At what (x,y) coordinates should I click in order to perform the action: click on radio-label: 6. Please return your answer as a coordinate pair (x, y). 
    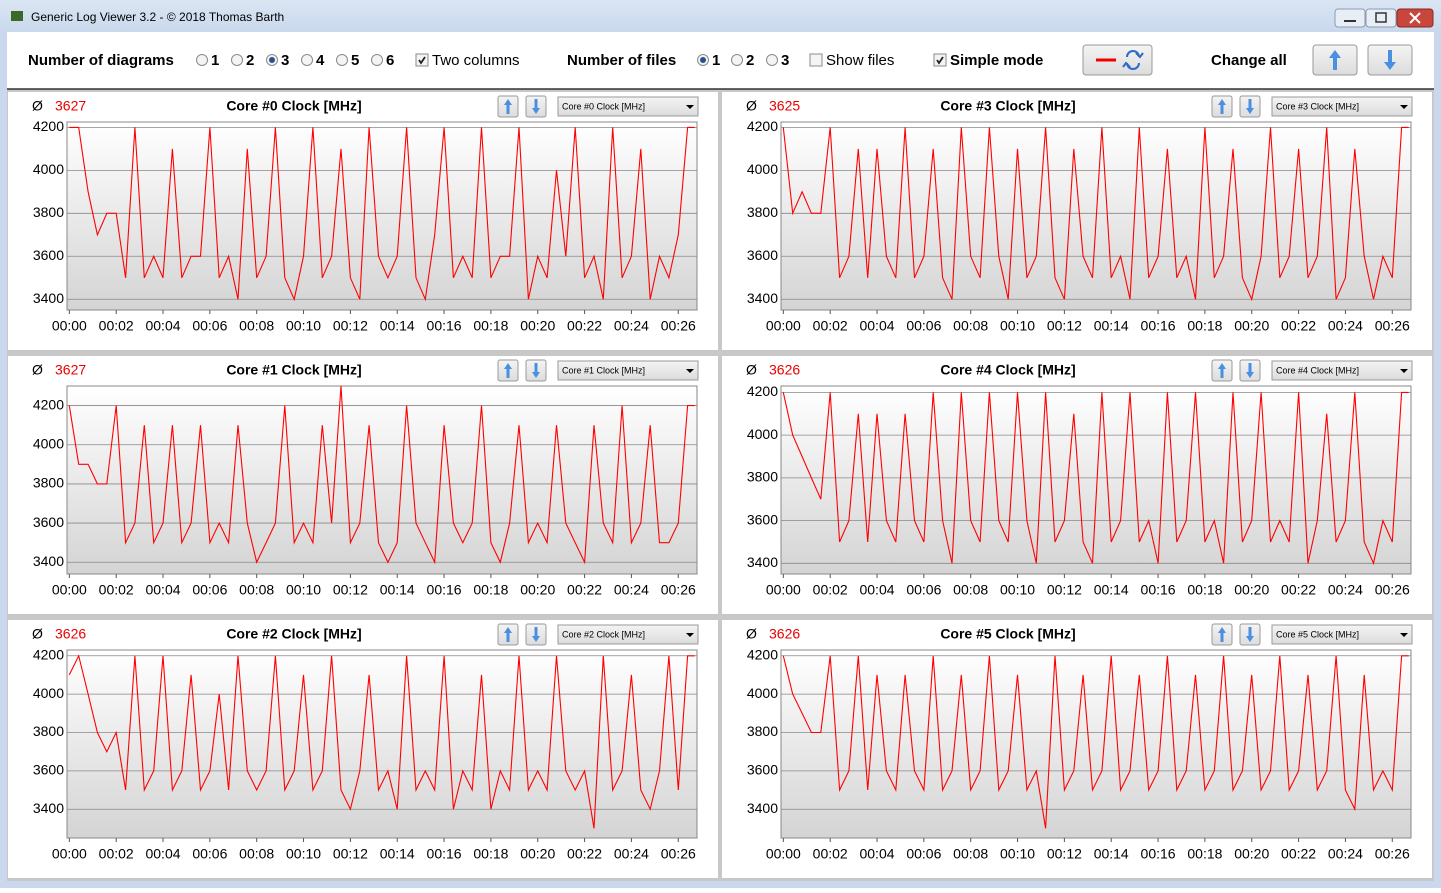
    Looking at the image, I should click on (390, 60).